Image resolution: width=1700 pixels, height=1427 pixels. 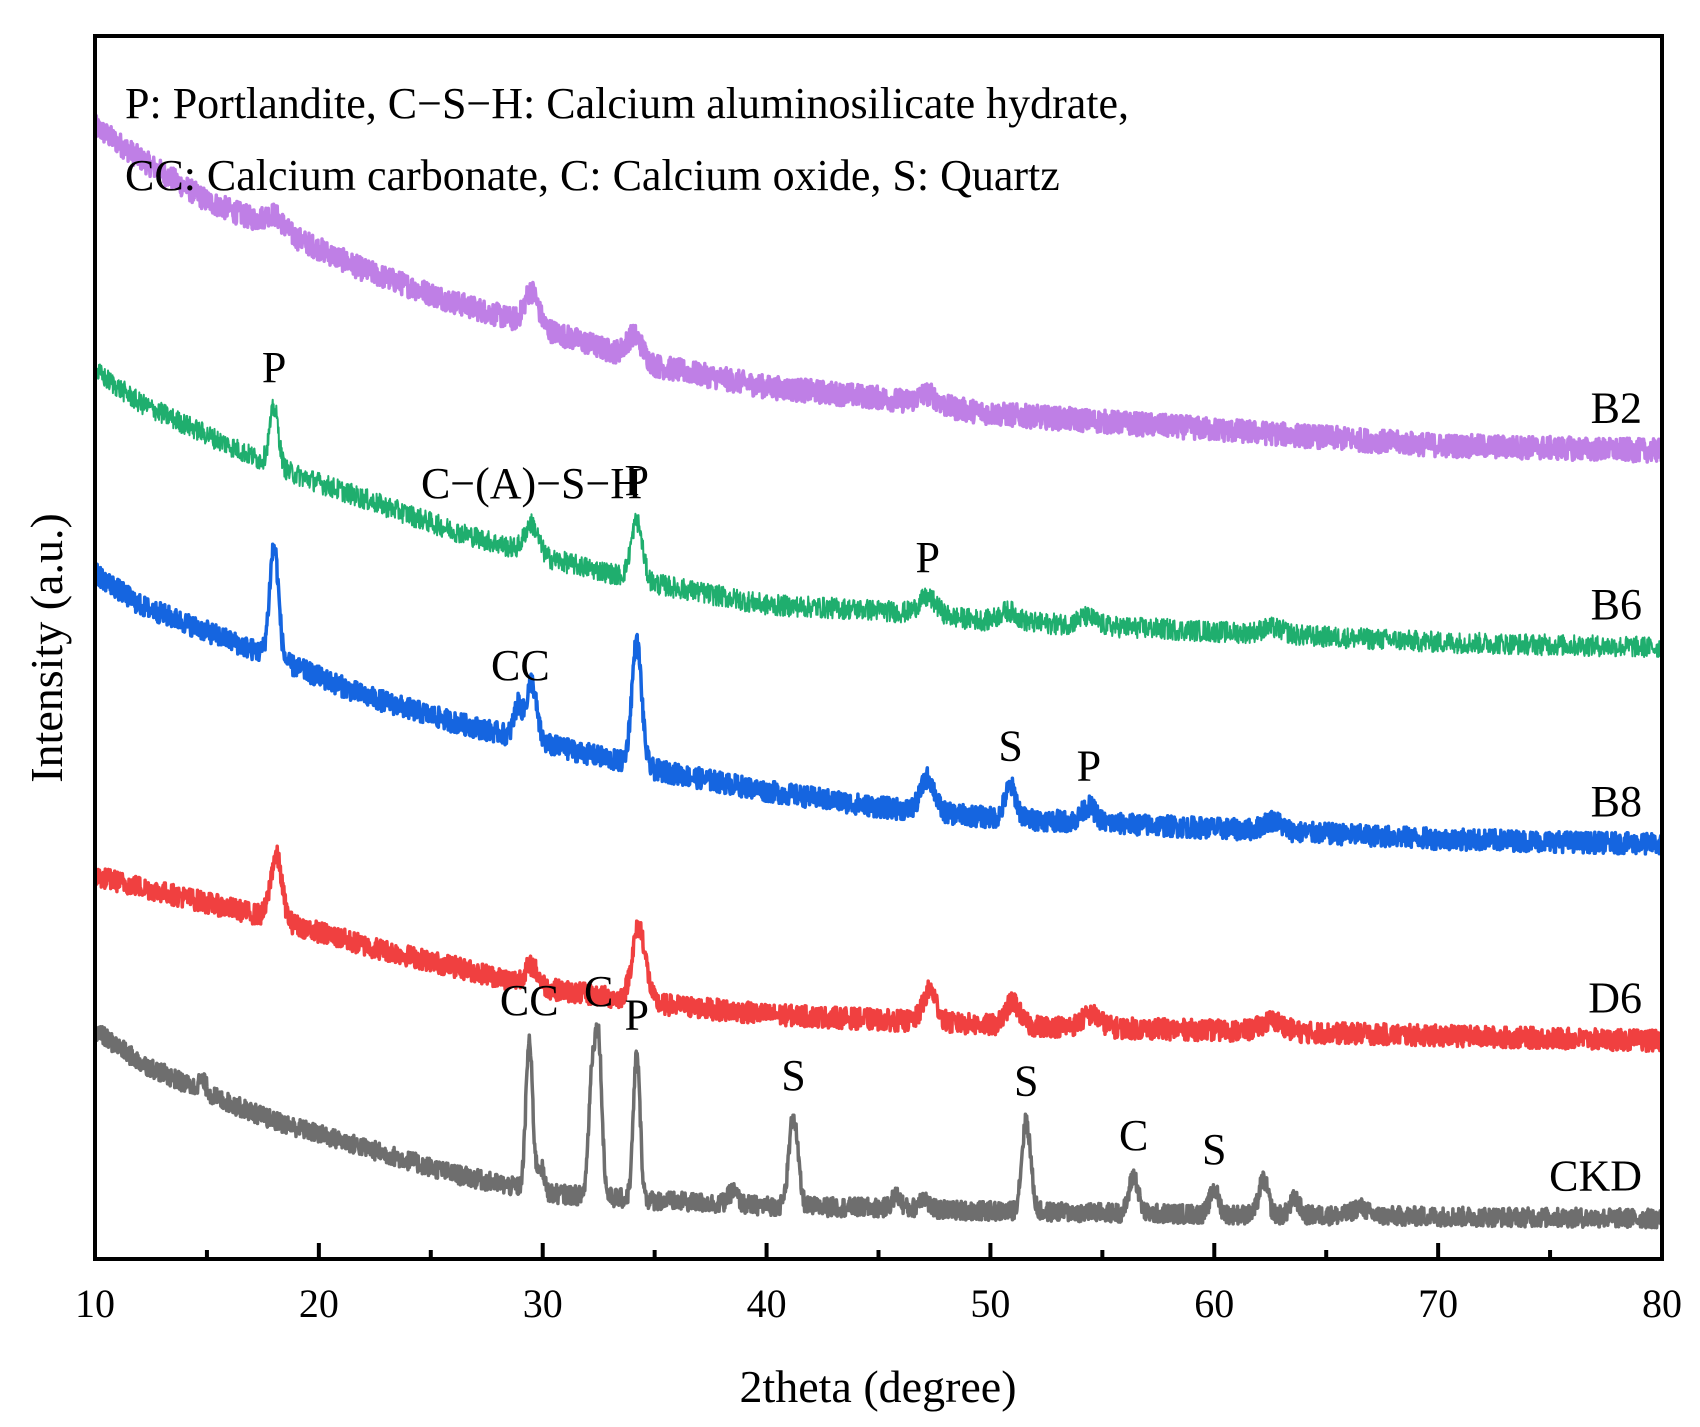 I want to click on peak-label: C−(A)−S−H, so click(x=531, y=483).